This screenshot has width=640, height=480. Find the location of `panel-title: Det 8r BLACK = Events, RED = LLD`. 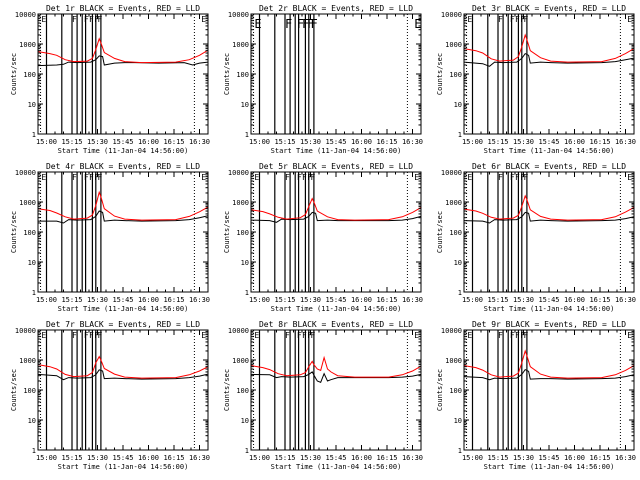

panel-title: Det 8r BLACK = Events, RED = LLD is located at coordinates (336, 324).